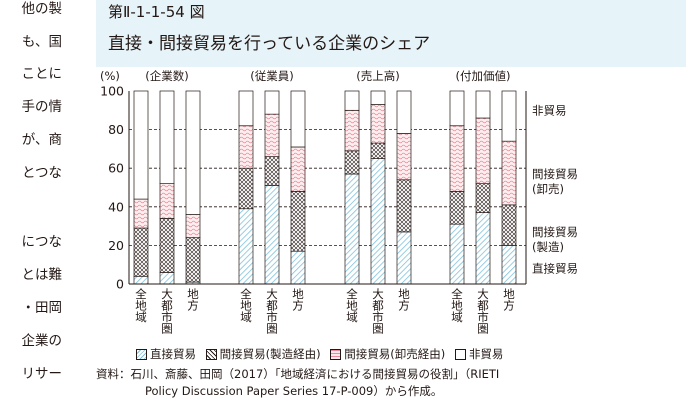  I want to click on legend-label: 間接貿易(製造経由), so click(270, 354).